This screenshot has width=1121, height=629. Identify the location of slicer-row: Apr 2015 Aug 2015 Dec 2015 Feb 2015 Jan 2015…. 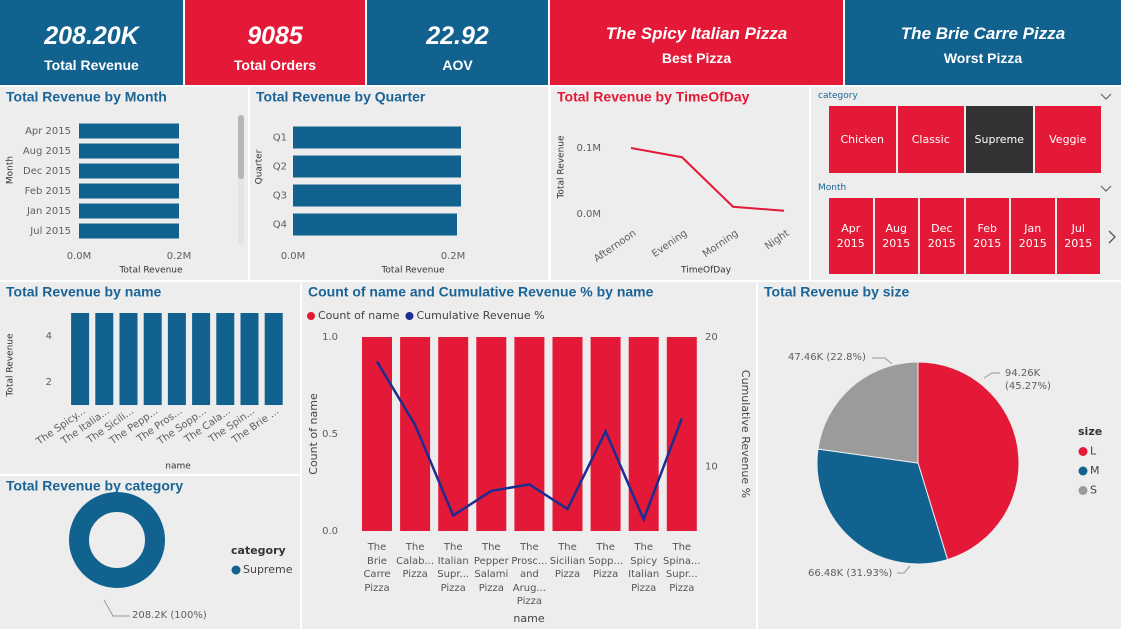
(964, 236).